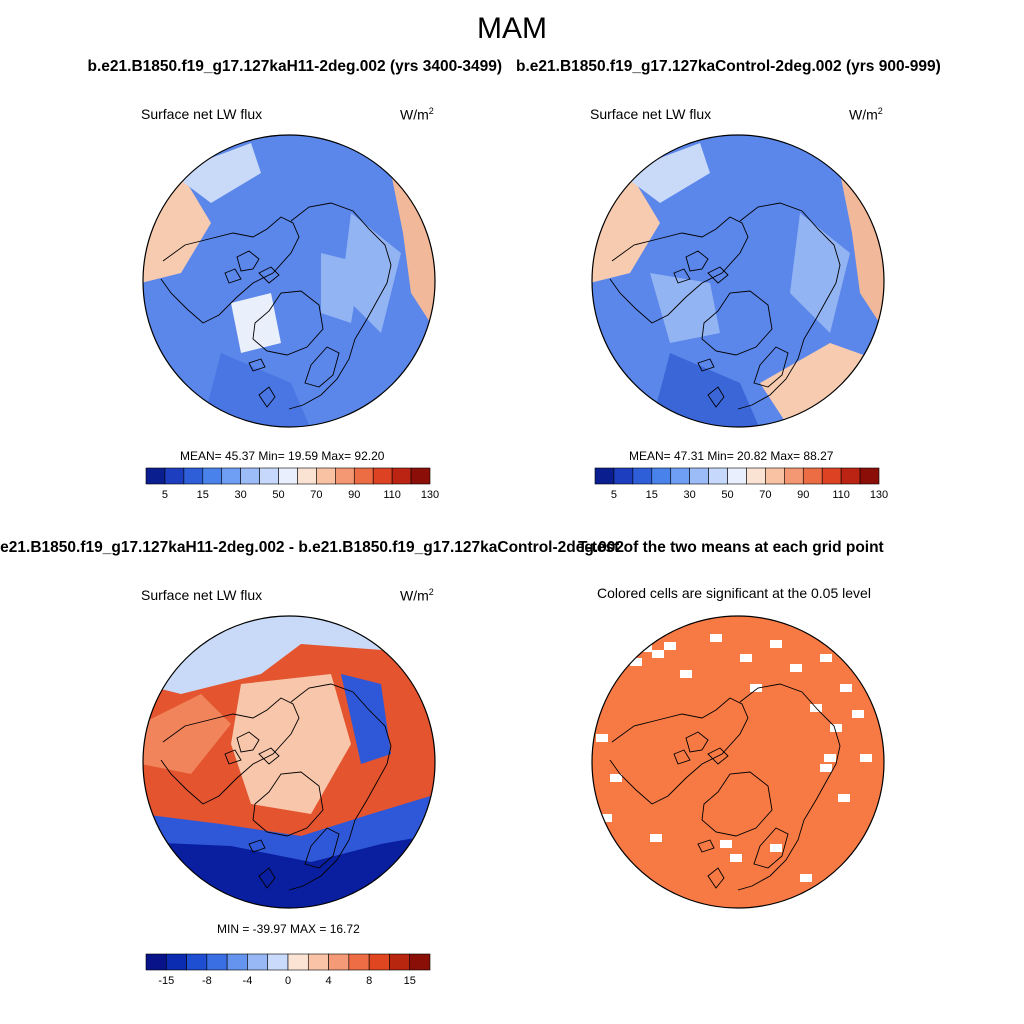 The image size is (1024, 1024). I want to click on colorbar-tick-label: 70, so click(765, 495).